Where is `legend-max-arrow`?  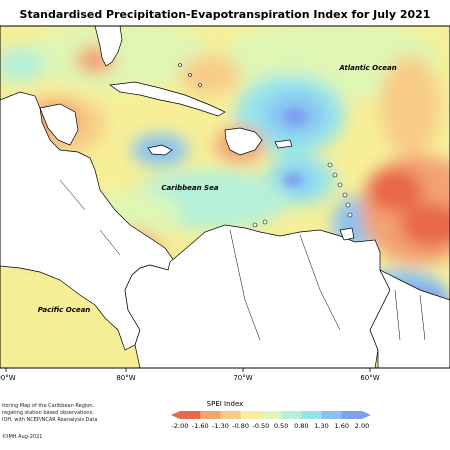
legend-max-arrow is located at coordinates (366, 415).